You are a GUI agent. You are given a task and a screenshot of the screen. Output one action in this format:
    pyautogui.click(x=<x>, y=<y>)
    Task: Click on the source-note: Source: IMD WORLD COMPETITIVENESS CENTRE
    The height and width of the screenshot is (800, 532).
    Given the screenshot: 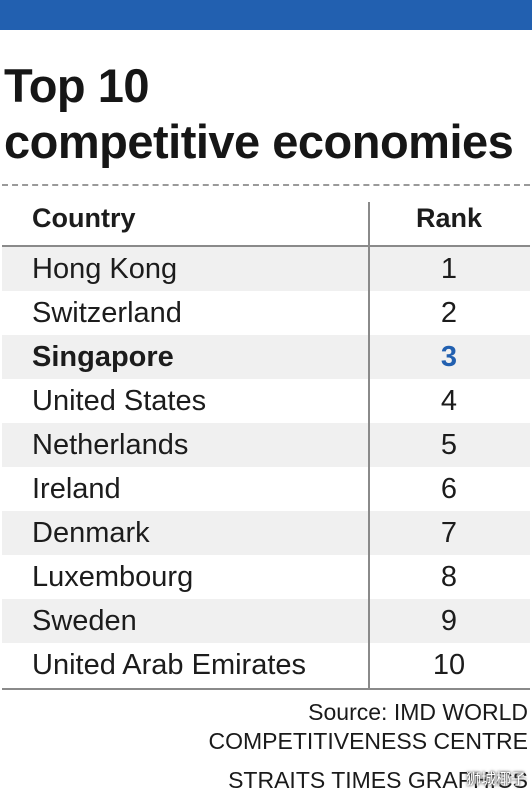 What is the action you would take?
    pyautogui.click(x=368, y=726)
    